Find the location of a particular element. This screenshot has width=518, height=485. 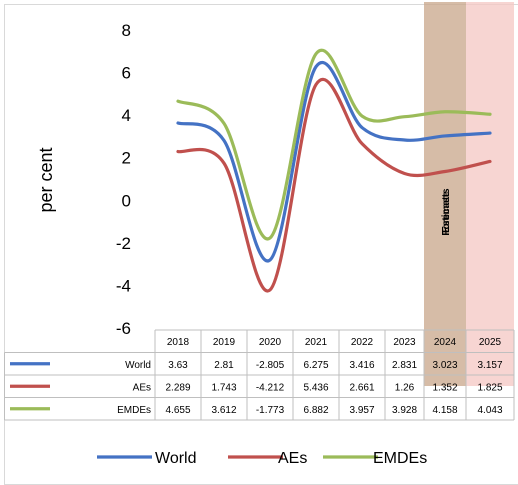

table-cell: 3.957 is located at coordinates (361, 410).